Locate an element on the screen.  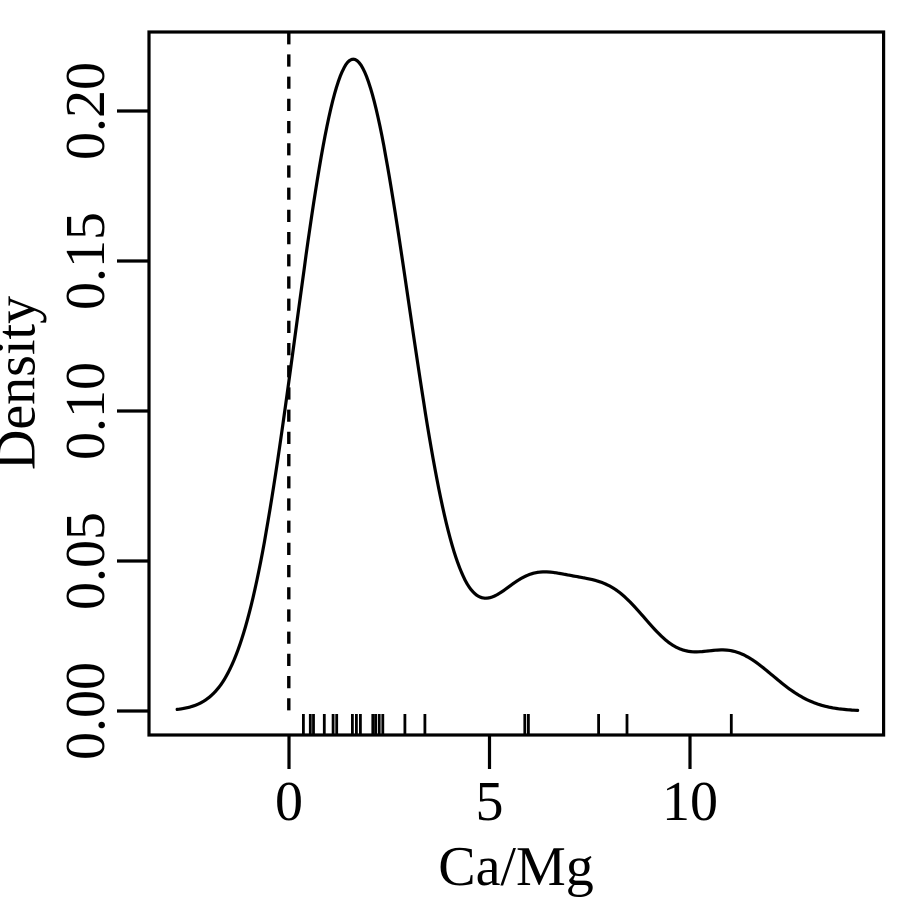
svg-text: 0.05 is located at coordinates (86, 561).